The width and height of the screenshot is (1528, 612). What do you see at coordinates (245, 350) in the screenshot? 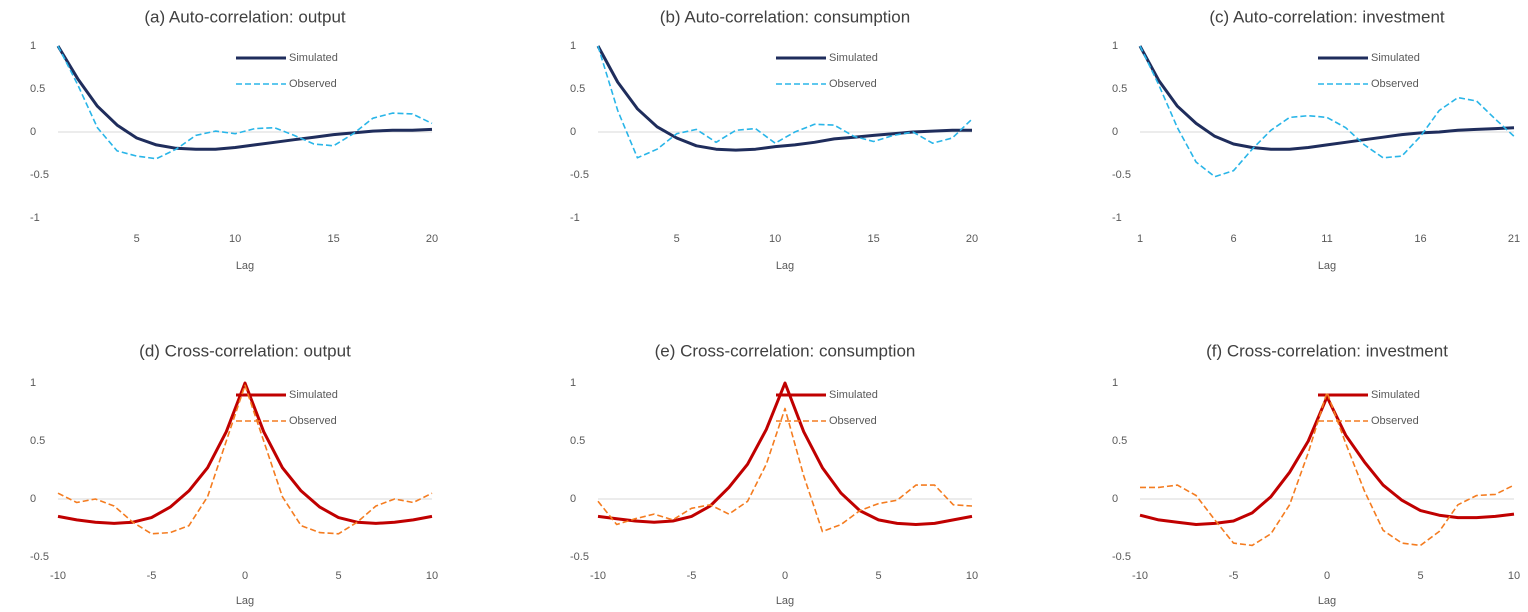
I see `chart-title: (d) Cross-correlation: output` at bounding box center [245, 350].